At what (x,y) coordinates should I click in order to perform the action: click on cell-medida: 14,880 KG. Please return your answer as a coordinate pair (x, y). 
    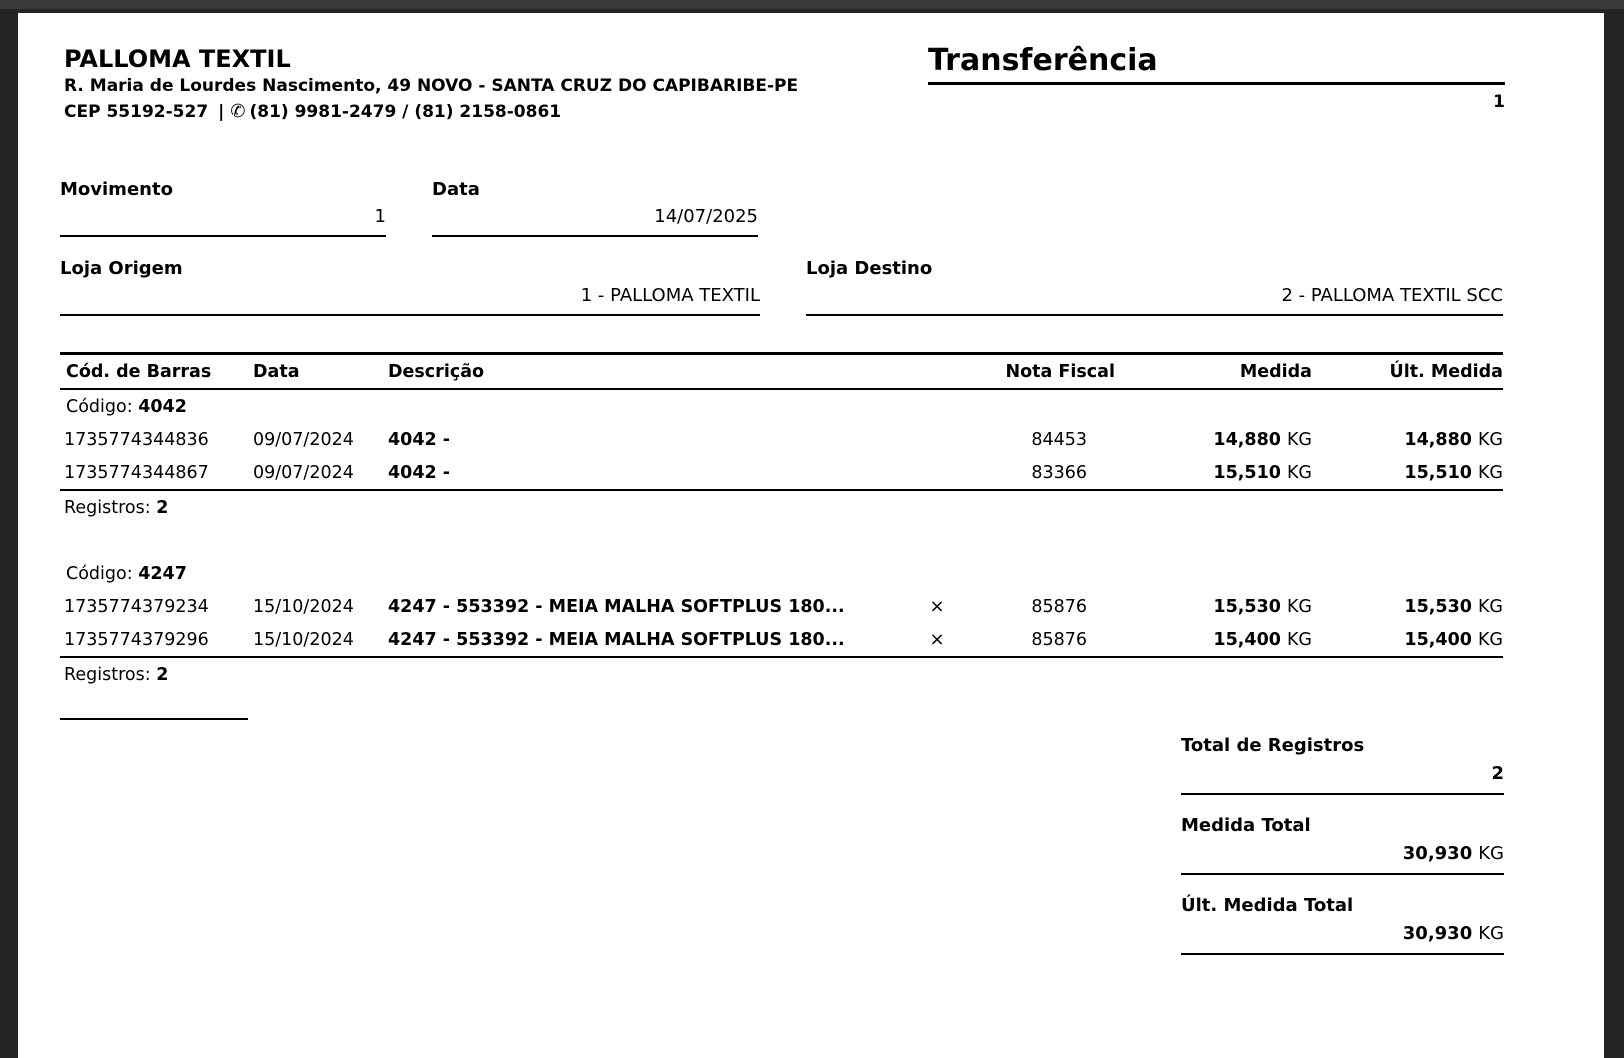
    Looking at the image, I should click on (1262, 439).